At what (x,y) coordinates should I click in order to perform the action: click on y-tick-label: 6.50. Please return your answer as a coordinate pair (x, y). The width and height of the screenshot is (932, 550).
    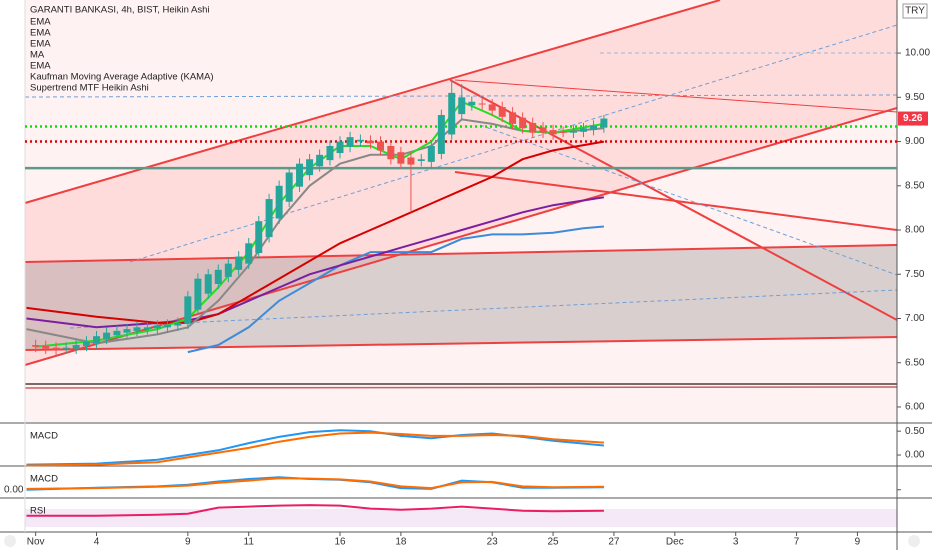
    Looking at the image, I should click on (915, 362).